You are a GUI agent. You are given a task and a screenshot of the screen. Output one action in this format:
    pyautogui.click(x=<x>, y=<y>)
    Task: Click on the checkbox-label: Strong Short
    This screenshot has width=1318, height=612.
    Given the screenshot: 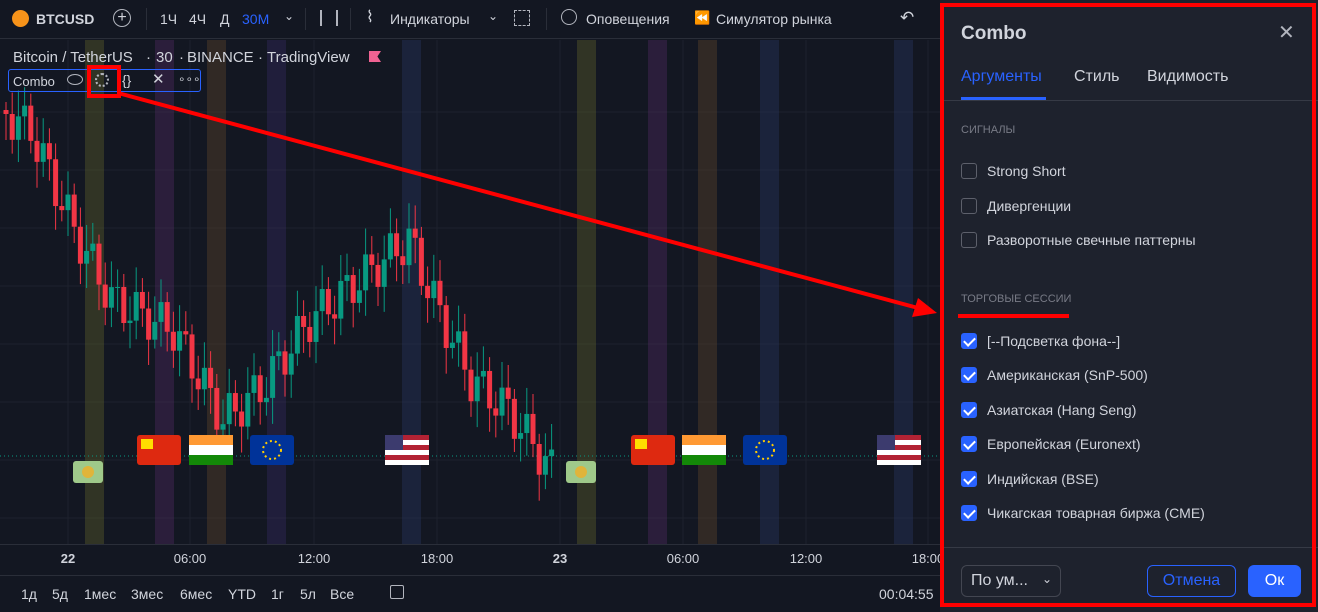 What is the action you would take?
    pyautogui.click(x=1026, y=171)
    